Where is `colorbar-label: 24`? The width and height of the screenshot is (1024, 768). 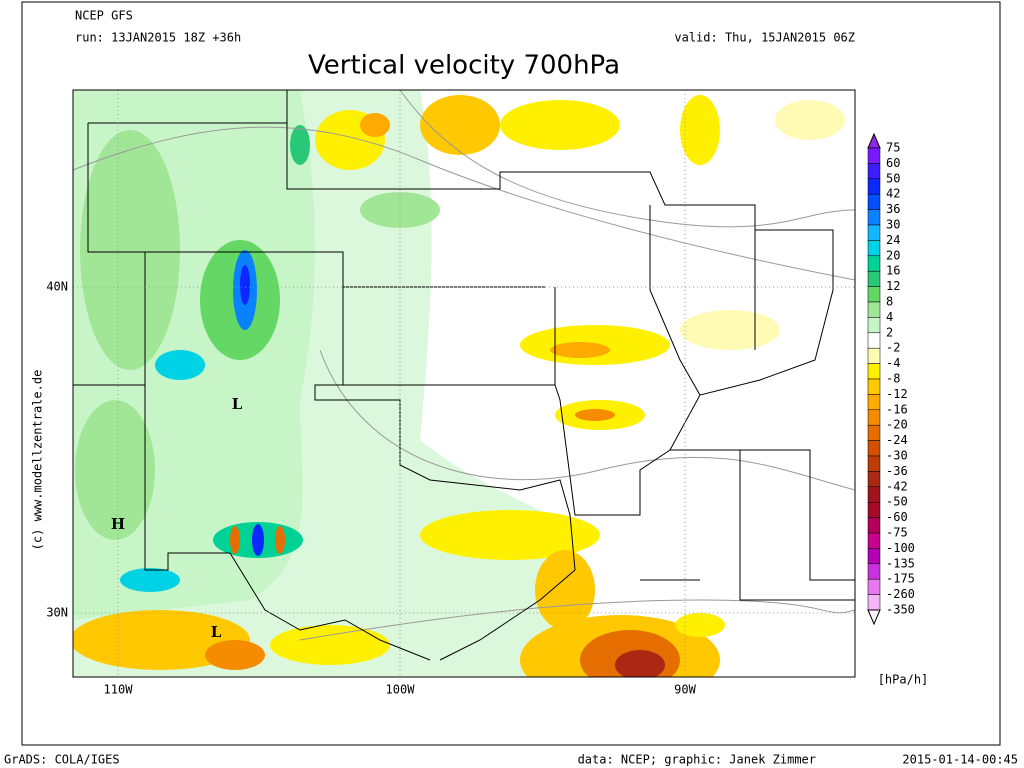 colorbar-label: 24 is located at coordinates (893, 240).